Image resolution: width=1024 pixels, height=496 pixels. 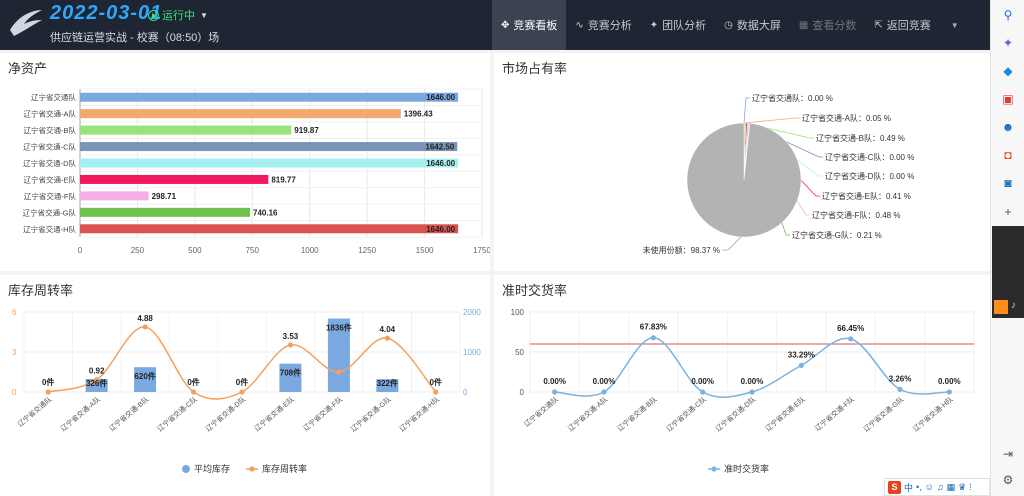 I want to click on legend-label: 准时交货率, so click(x=746, y=468).